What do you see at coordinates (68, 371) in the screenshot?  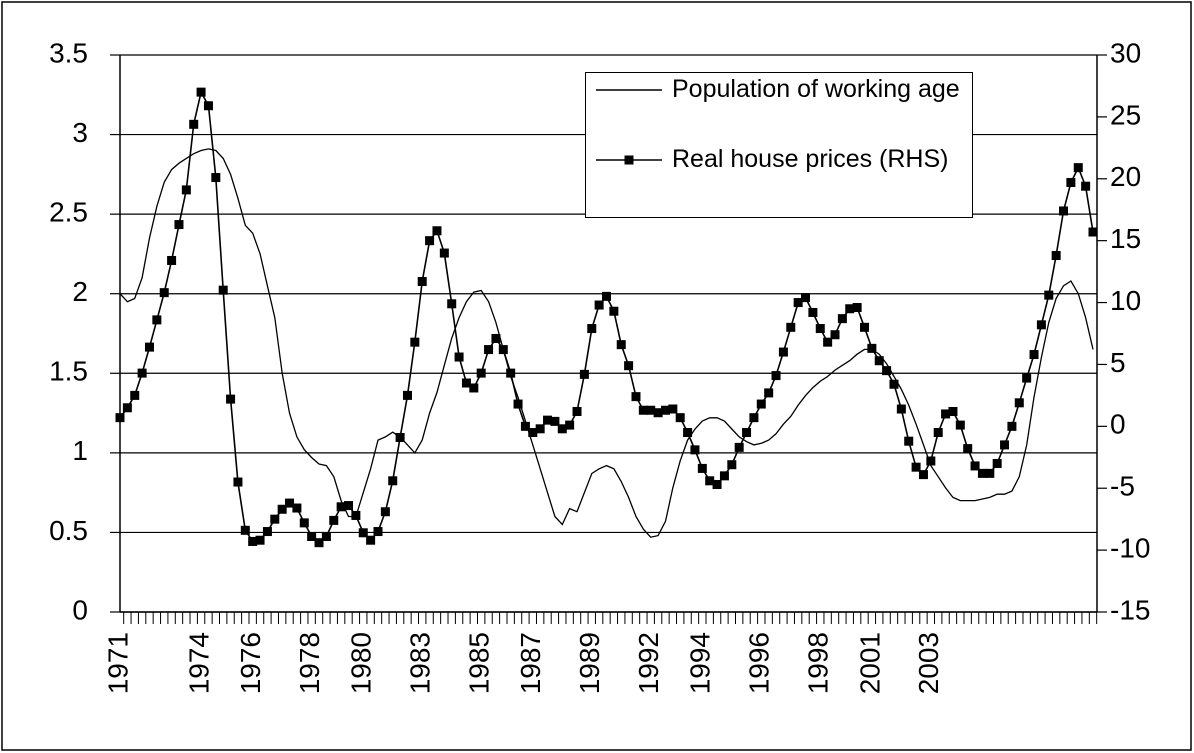 I see `y-tick-label: 1.5` at bounding box center [68, 371].